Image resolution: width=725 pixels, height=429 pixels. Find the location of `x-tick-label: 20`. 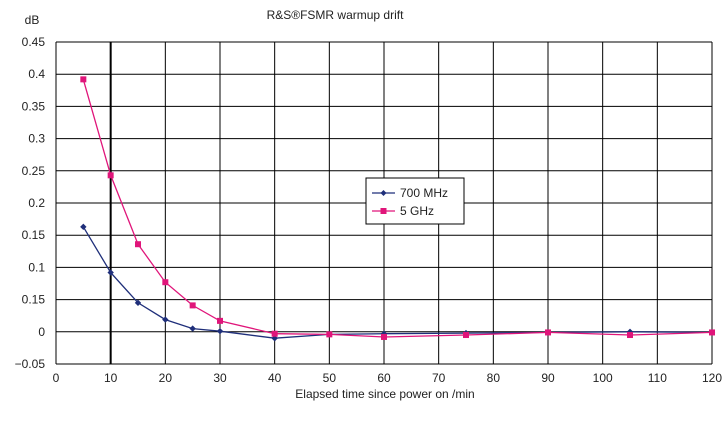

x-tick-label: 20 is located at coordinates (166, 378).